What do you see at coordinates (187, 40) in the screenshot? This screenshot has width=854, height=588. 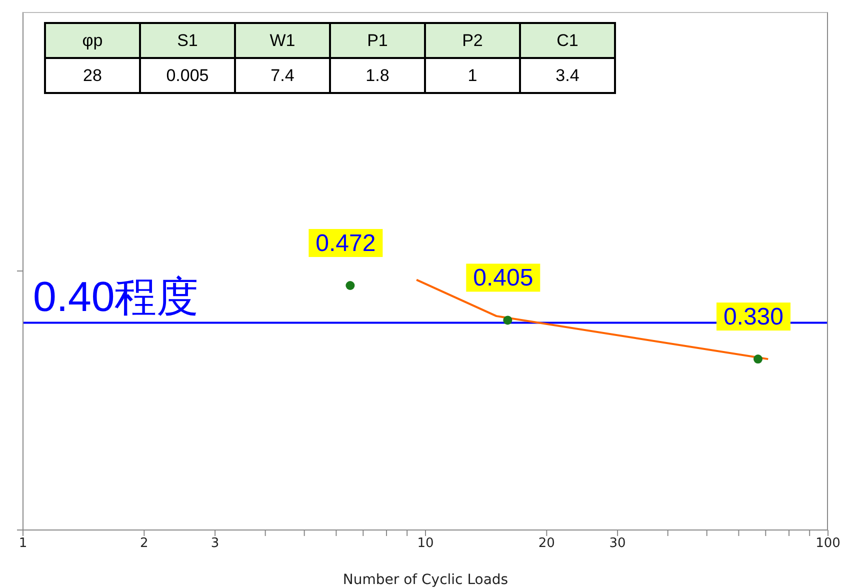 I see `category-label: S1` at bounding box center [187, 40].